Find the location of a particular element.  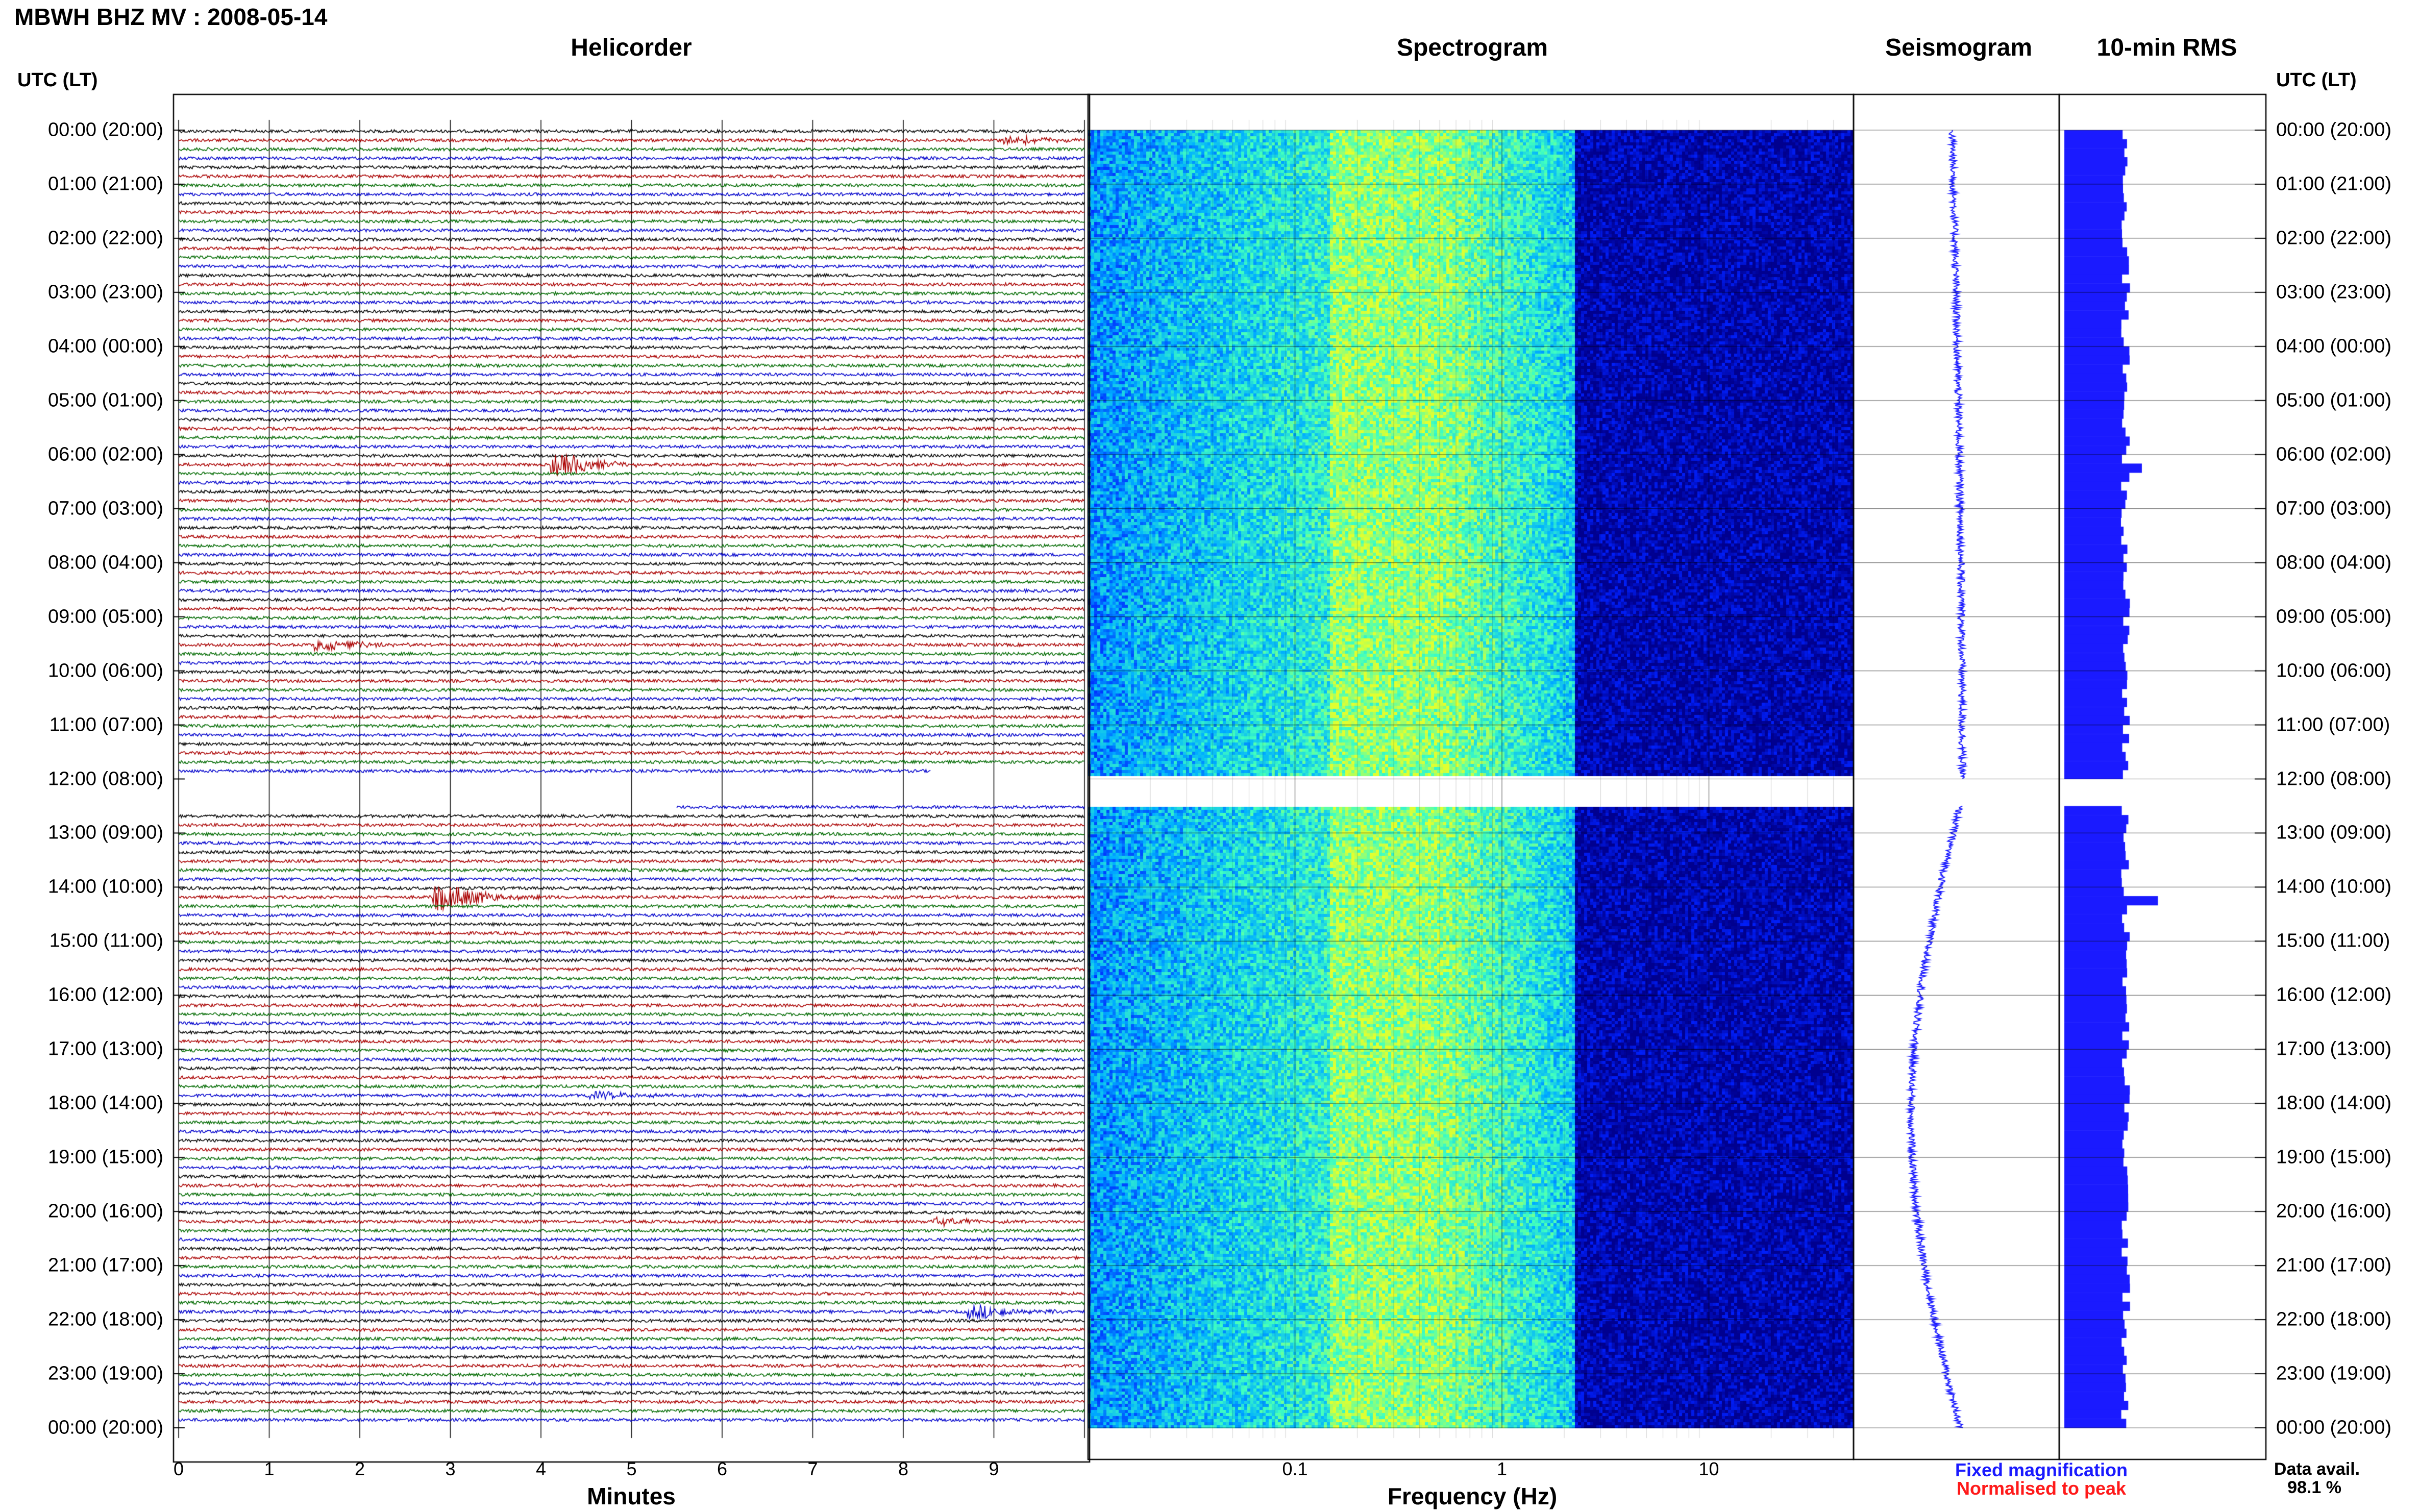

utc-tick-right: 08:00 (04:00) is located at coordinates (2334, 563).